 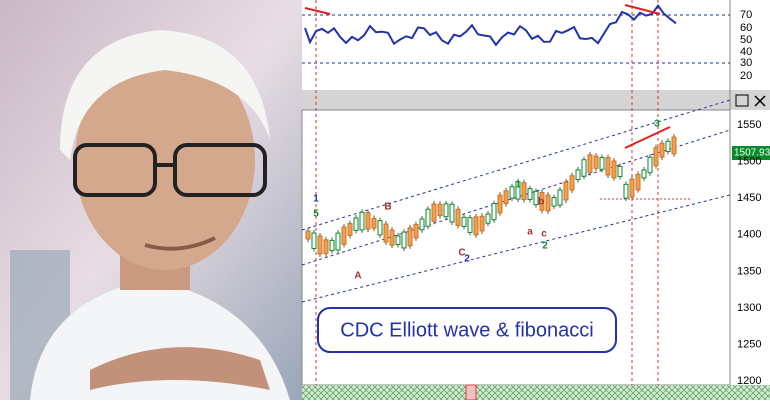 I want to click on panel-title-bar, so click(x=536, y=100).